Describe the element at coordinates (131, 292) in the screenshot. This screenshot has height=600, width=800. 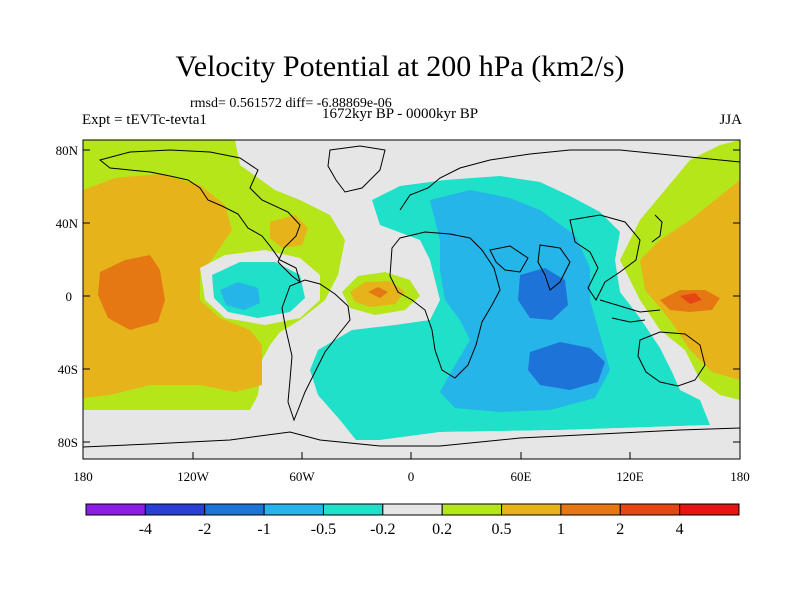
I see `field-pacific-strong-positive` at that location.